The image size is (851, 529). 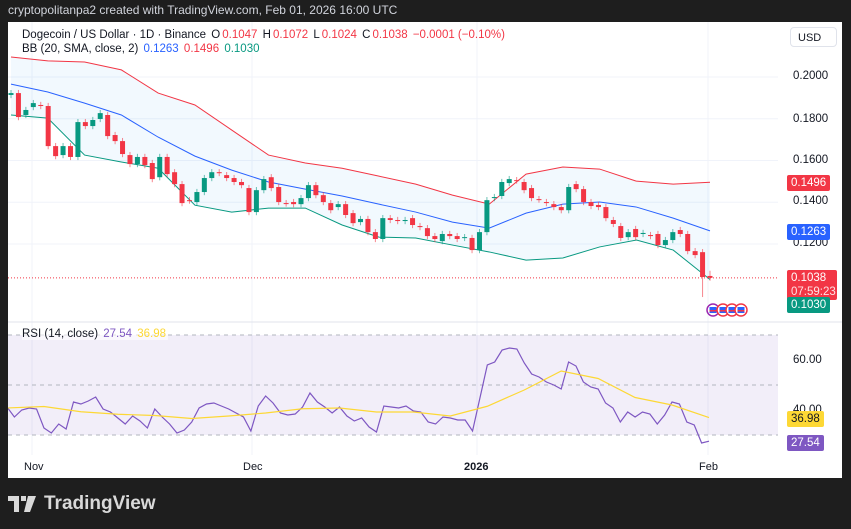 I want to click on price-tick: 0.1400, so click(x=811, y=201).